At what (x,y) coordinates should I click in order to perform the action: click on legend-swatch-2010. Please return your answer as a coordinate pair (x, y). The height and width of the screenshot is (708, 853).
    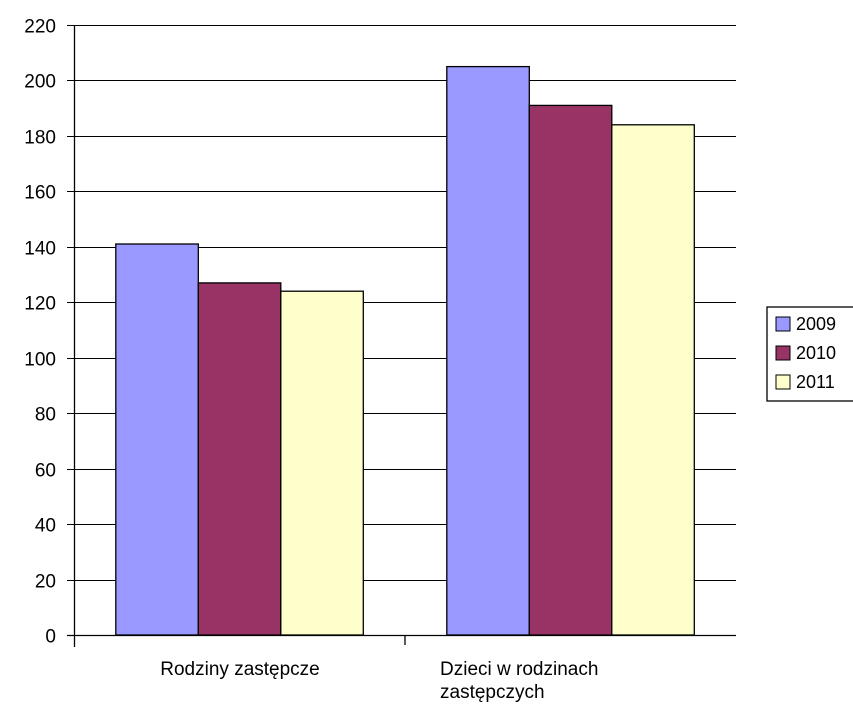
    Looking at the image, I should click on (783, 353).